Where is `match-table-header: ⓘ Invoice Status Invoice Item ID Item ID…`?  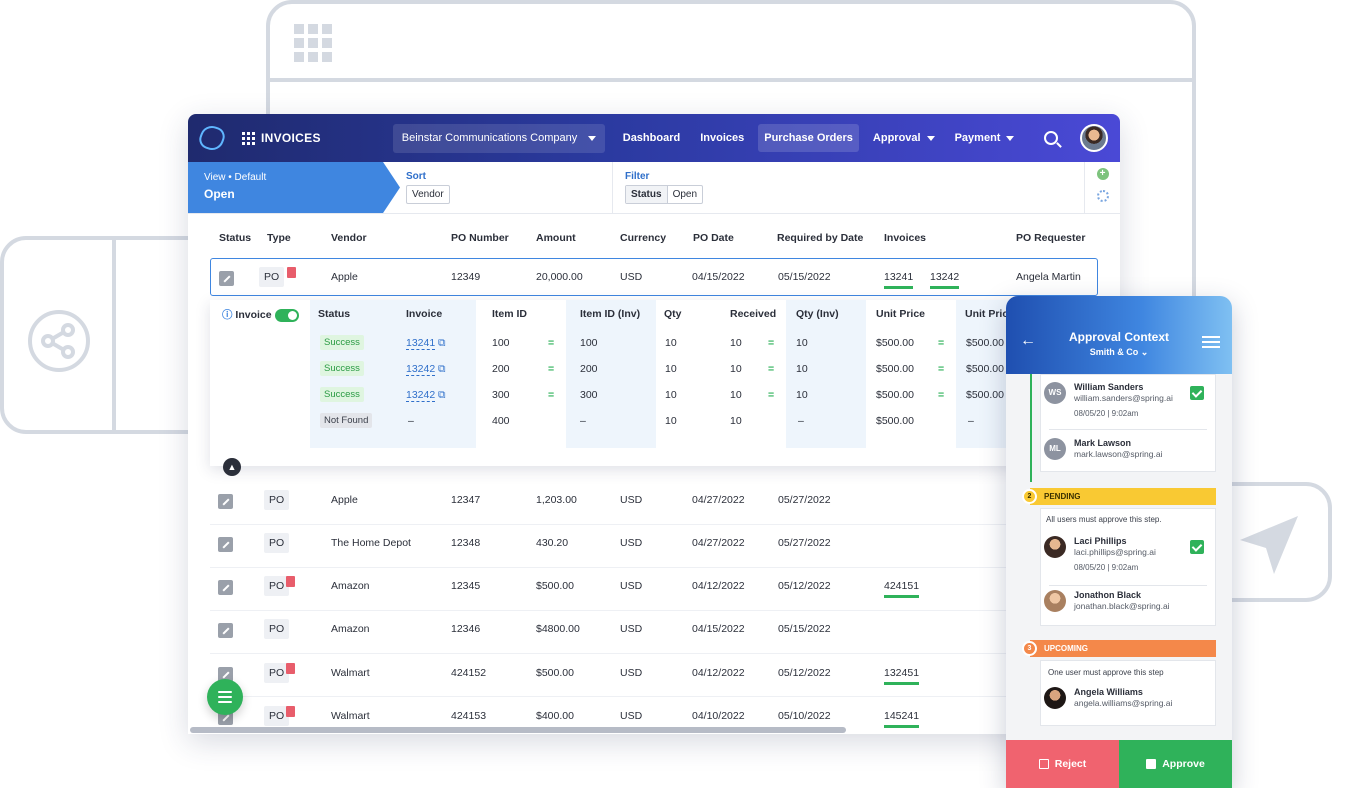 match-table-header: ⓘ Invoice Status Invoice Item ID Item ID… is located at coordinates (620, 313).